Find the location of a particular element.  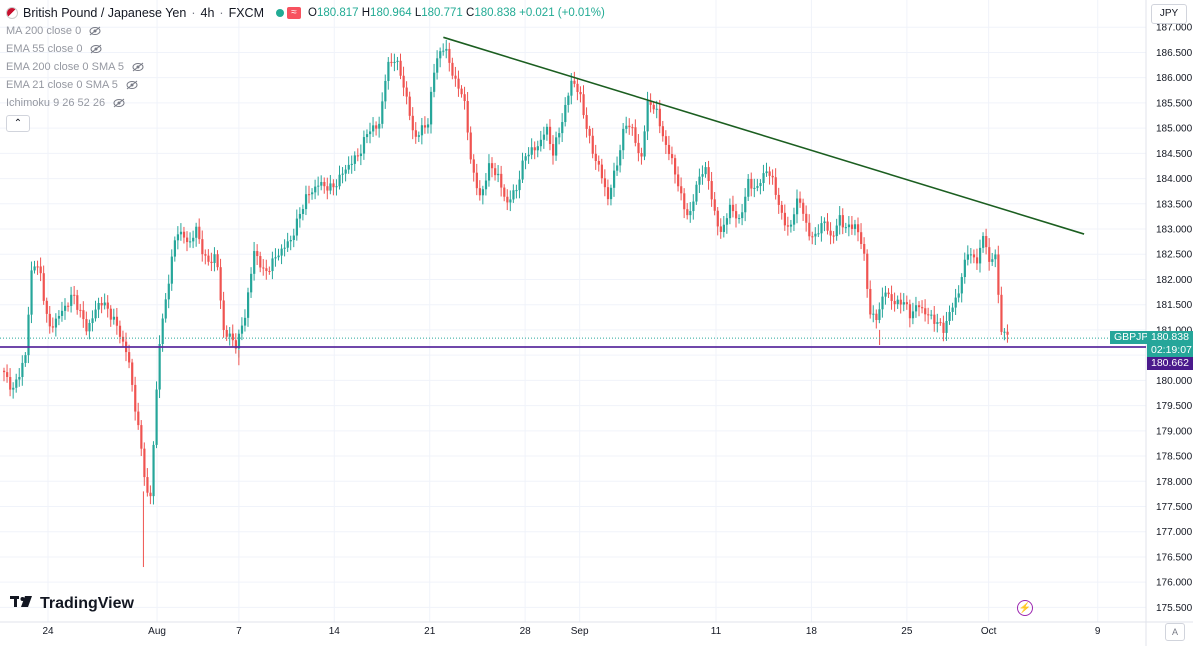

indicator-label: EMA 200 close 0 SMA 5 is located at coordinates (65, 67).